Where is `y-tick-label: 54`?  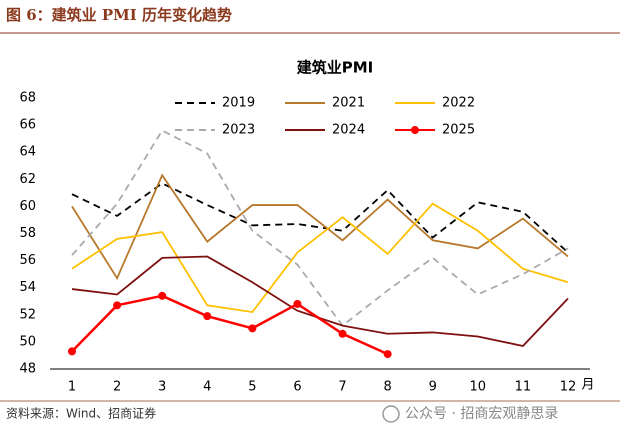 y-tick-label: 54 is located at coordinates (27, 287).